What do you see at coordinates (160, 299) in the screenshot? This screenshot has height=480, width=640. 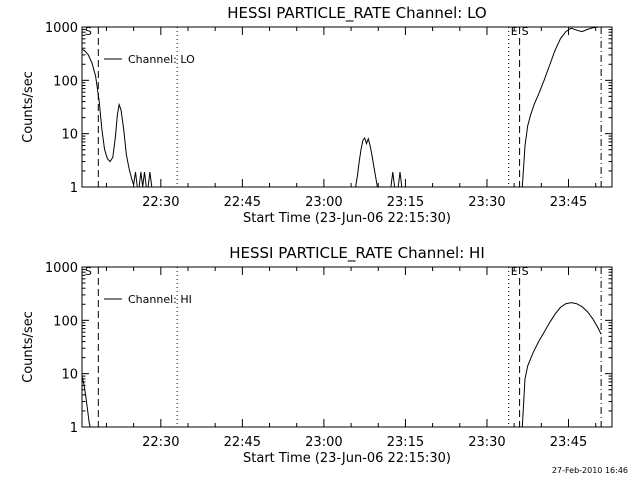 I see `legend-label: Channel: HI` at bounding box center [160, 299].